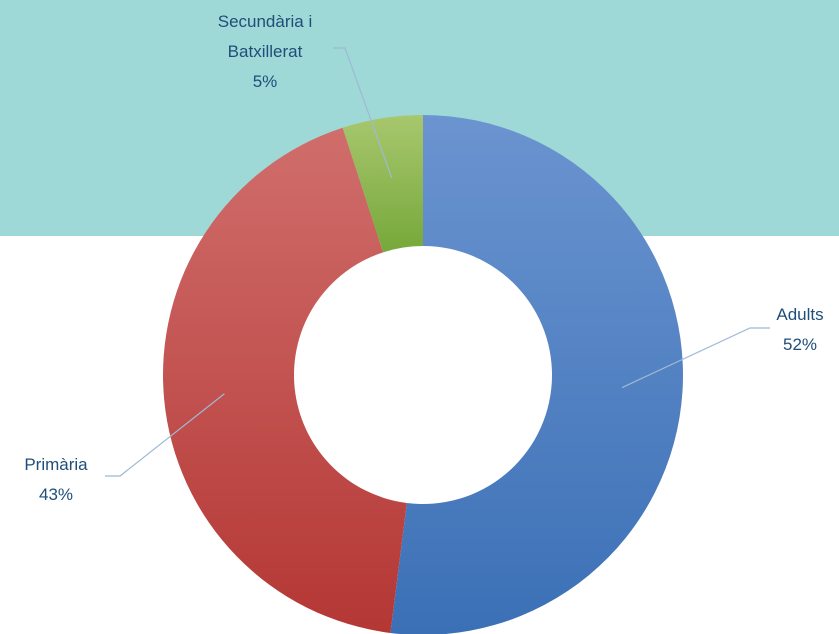  What do you see at coordinates (56, 464) in the screenshot?
I see `label-name: Primària` at bounding box center [56, 464].